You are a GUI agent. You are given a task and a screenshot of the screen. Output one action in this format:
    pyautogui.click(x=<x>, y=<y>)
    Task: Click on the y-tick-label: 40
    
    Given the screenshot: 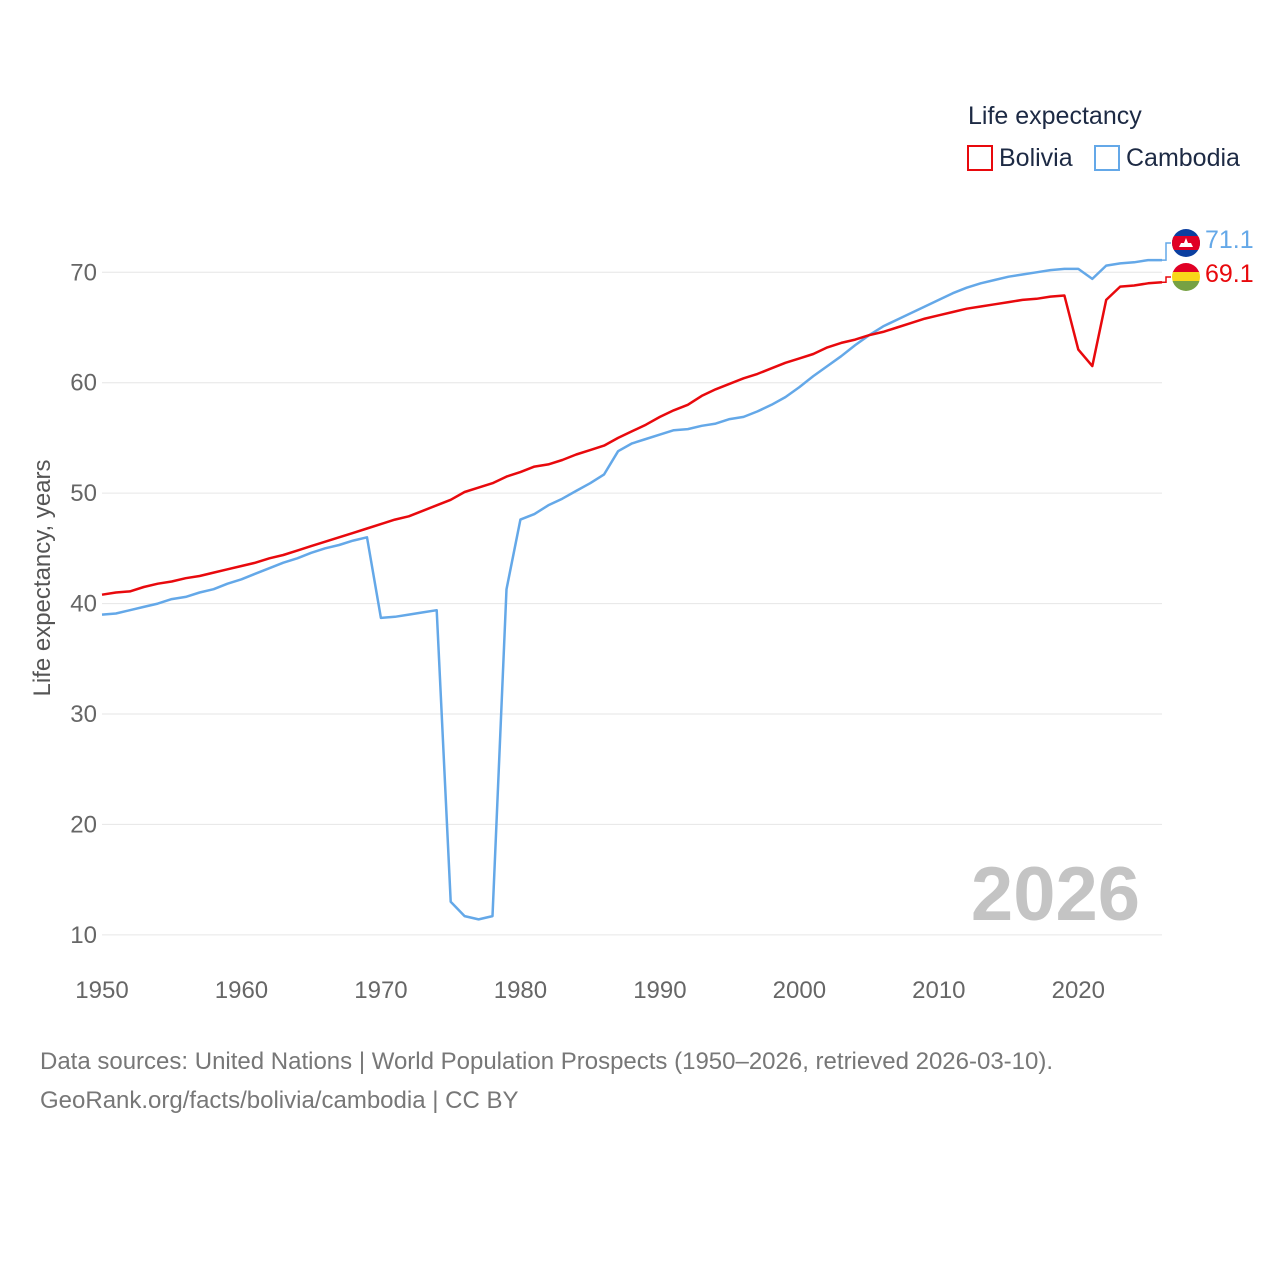 What is the action you would take?
    pyautogui.click(x=83, y=604)
    